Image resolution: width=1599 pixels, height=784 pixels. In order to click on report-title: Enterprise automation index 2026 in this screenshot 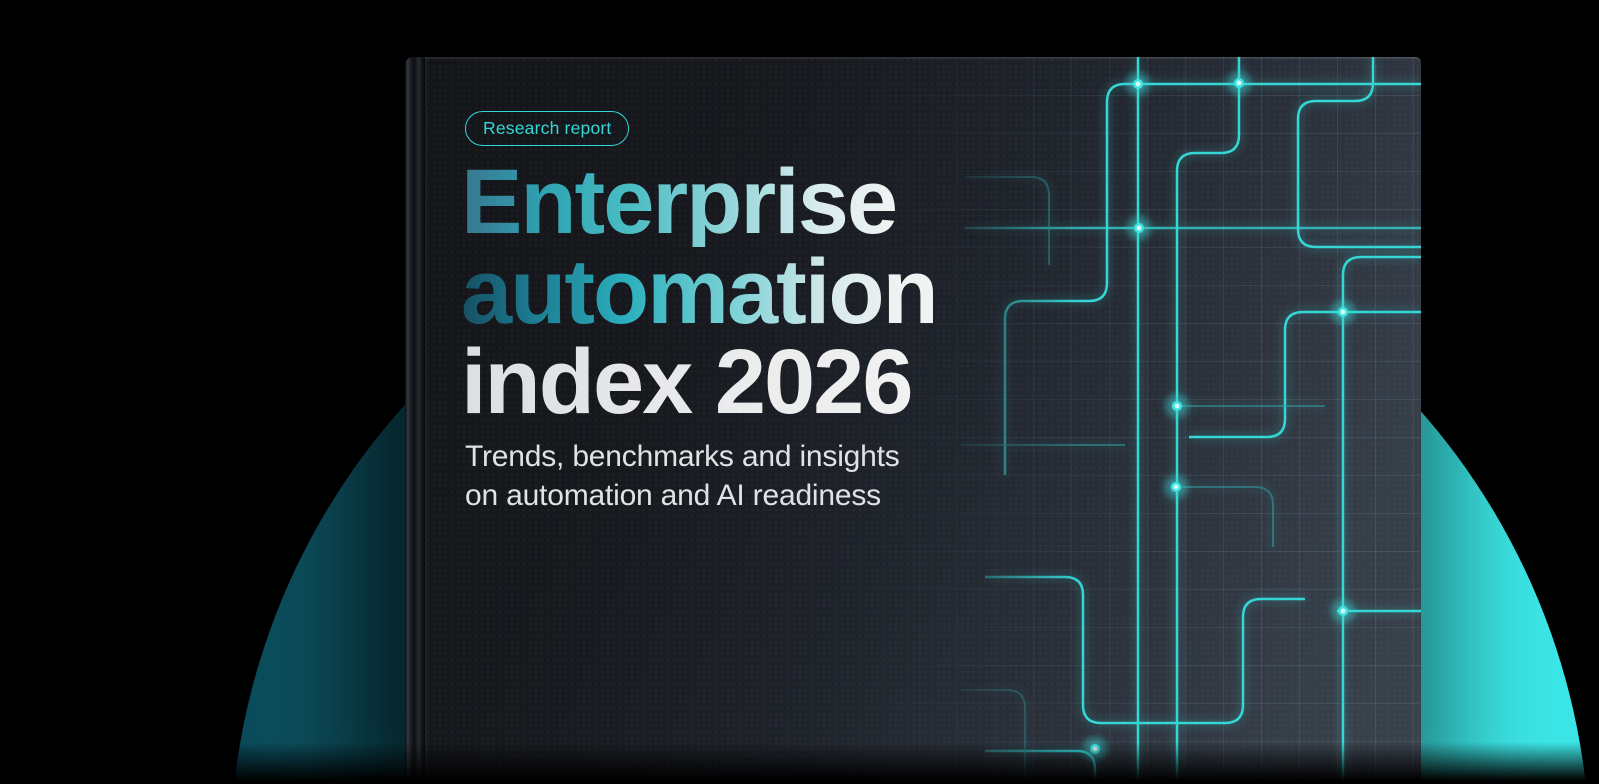, I will do `click(700, 292)`.